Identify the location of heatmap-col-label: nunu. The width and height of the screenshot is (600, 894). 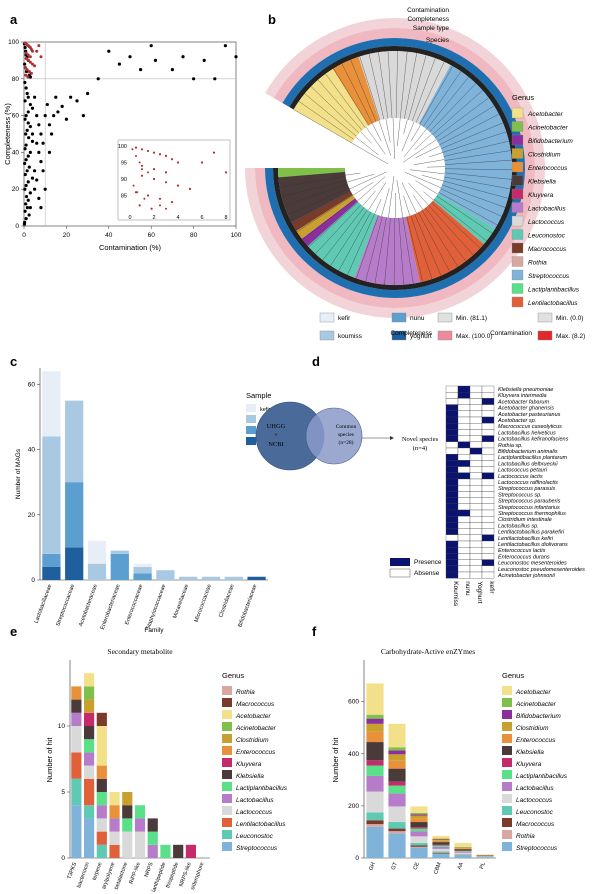
(467, 588).